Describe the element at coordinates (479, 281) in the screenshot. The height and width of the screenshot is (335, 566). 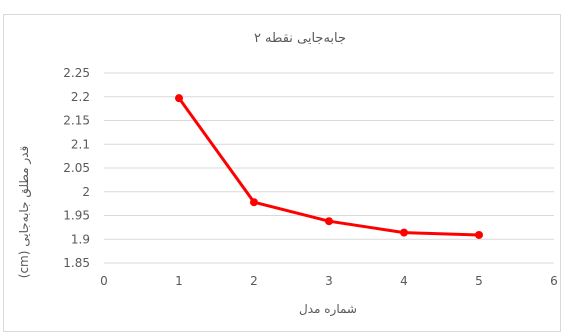
I see `x-tick-label: 5` at that location.